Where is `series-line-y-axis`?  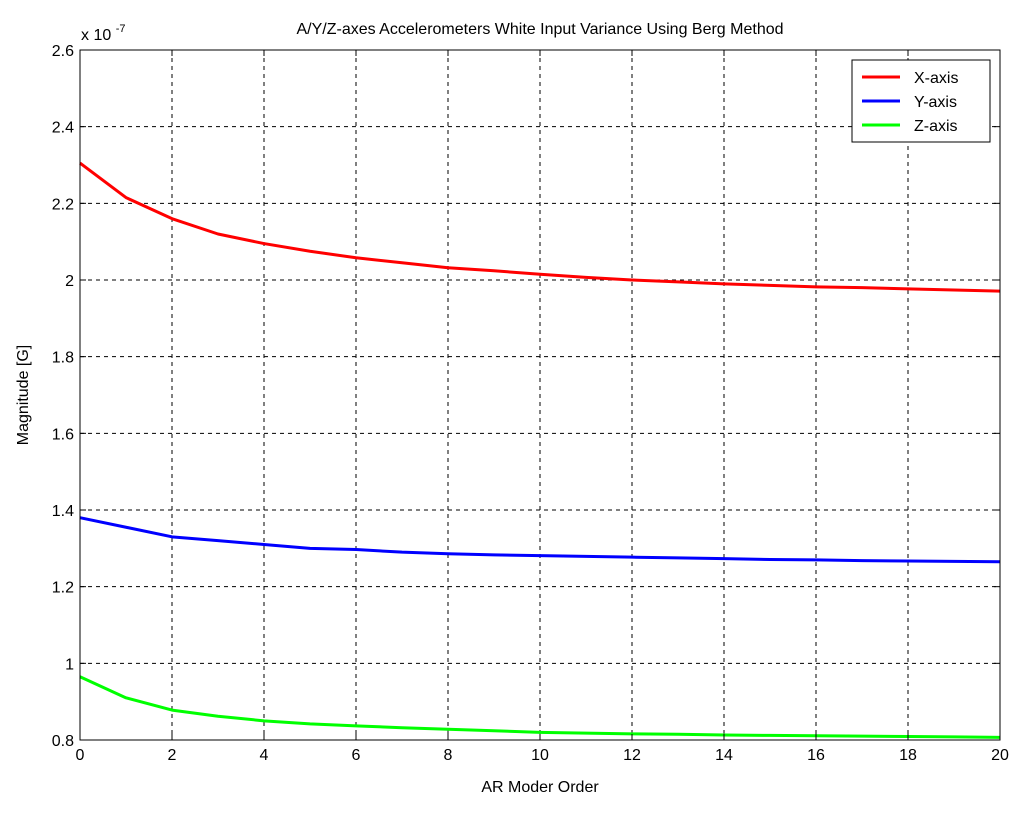
series-line-y-axis is located at coordinates (540, 540).